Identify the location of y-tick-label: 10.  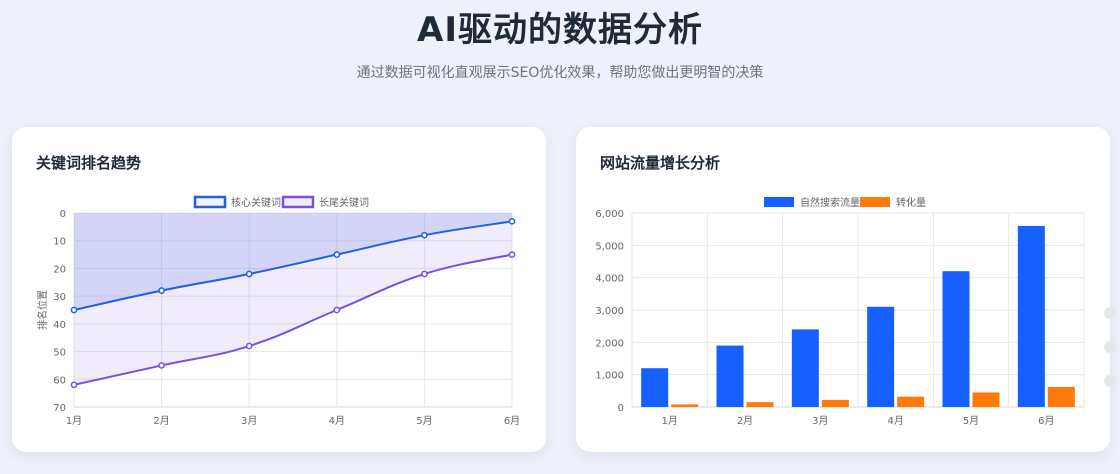
(59, 242).